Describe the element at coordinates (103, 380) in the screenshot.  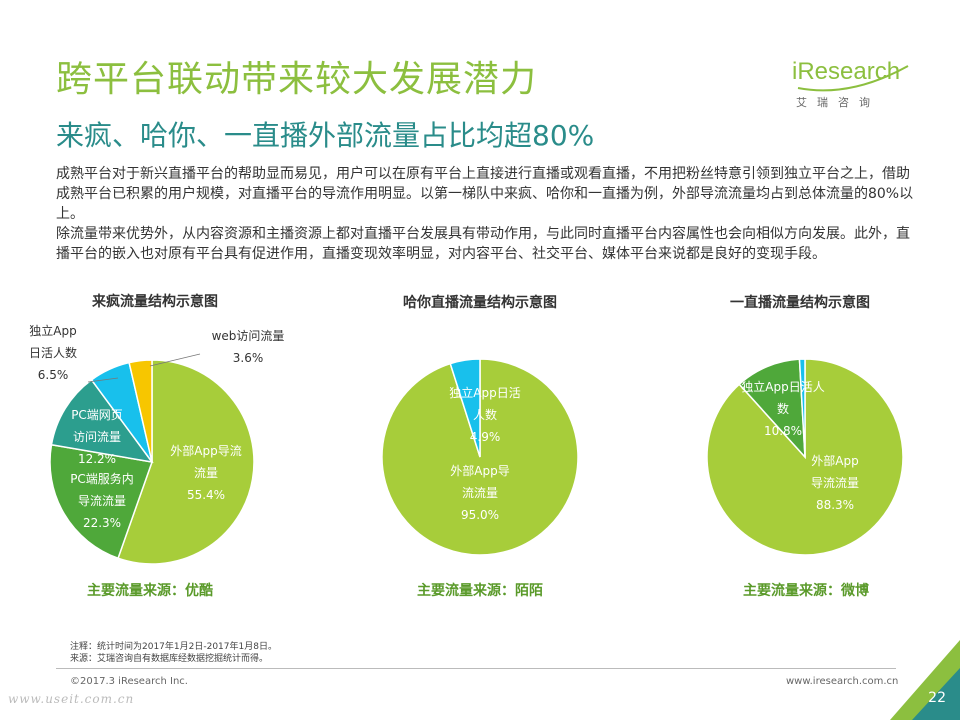
I see `leader-line-standalone-app` at that location.